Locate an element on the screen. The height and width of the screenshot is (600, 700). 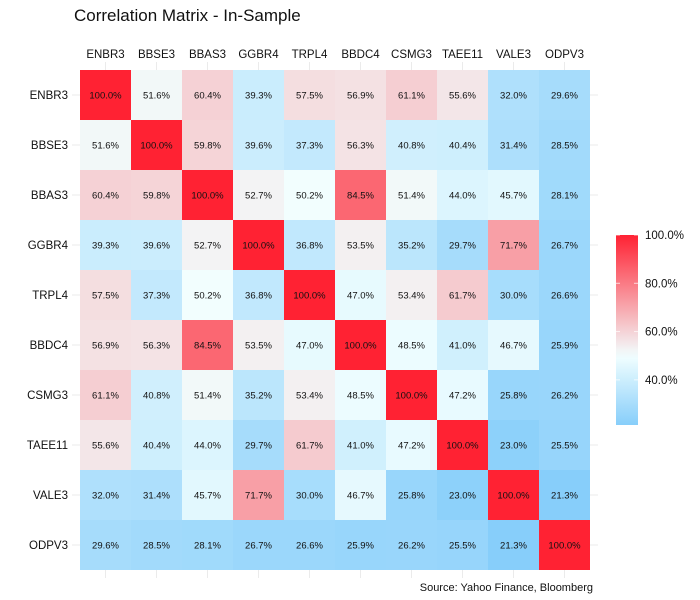
legend-tick-label: 40.0% is located at coordinates (661, 381).